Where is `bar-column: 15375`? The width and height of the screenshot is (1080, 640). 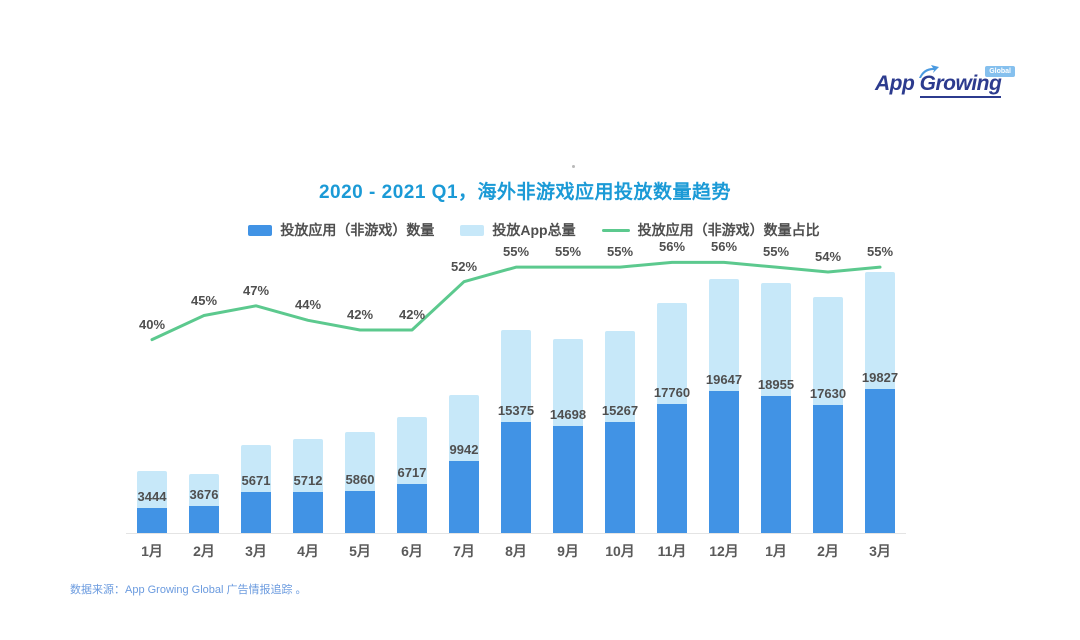 bar-column: 15375 is located at coordinates (516, 388).